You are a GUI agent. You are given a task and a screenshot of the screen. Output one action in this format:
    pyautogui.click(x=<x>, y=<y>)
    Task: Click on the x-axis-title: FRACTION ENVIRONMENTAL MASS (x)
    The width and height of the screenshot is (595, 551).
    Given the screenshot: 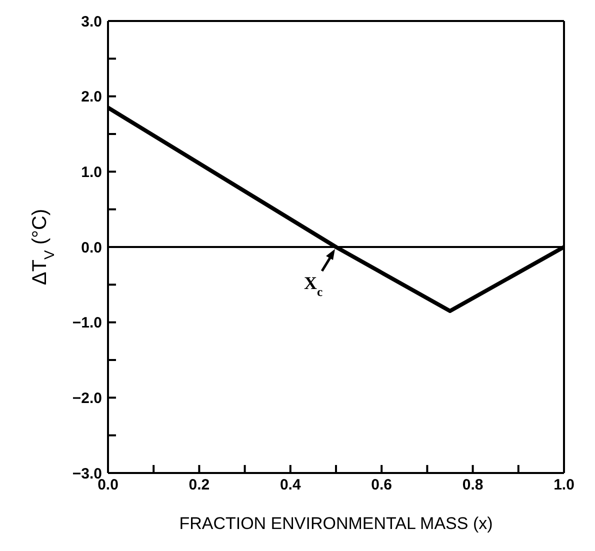 What is the action you would take?
    pyautogui.click(x=336, y=523)
    